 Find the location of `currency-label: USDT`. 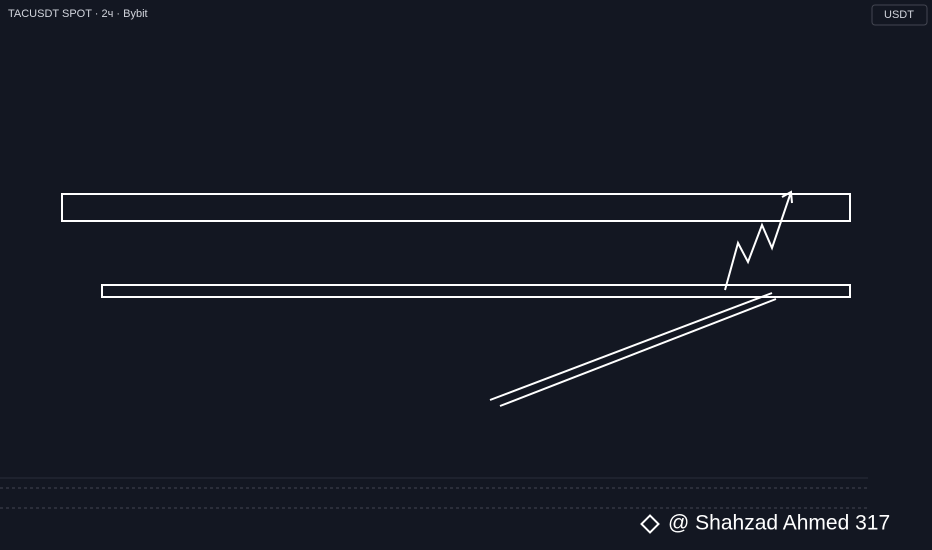

currency-label: USDT is located at coordinates (899, 15).